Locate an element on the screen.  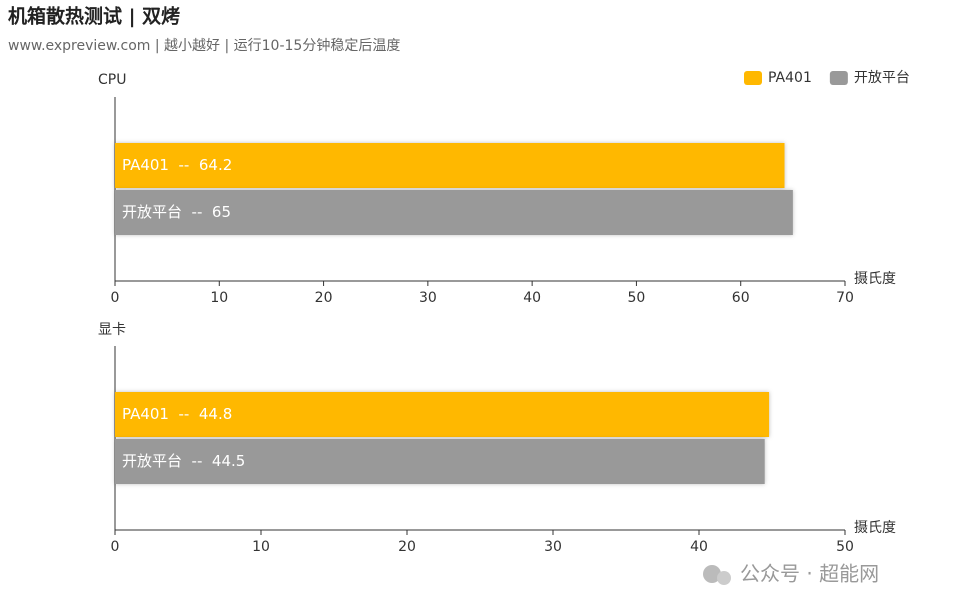
bar-label: PA401 -- 44.8 is located at coordinates (177, 414).